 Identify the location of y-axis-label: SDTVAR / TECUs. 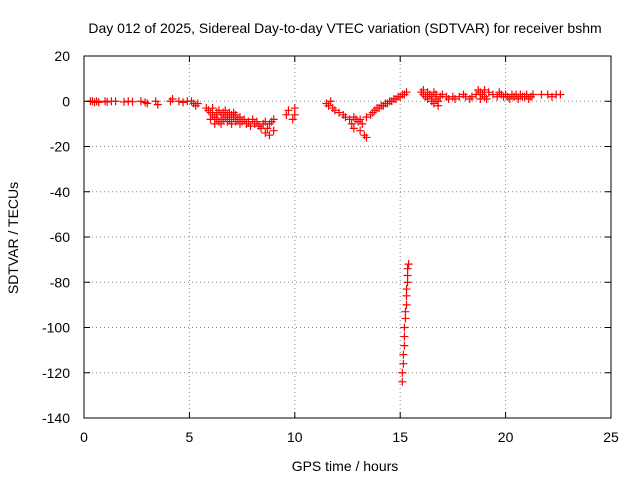
(13, 238).